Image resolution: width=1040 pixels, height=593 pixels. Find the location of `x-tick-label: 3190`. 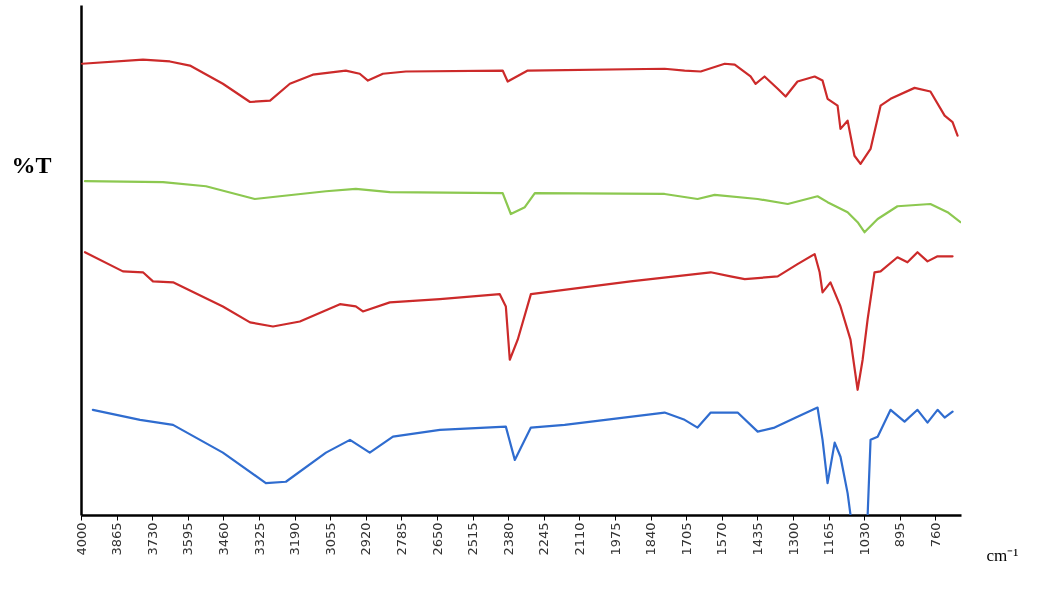

x-tick-label: 3190 is located at coordinates (295, 539).